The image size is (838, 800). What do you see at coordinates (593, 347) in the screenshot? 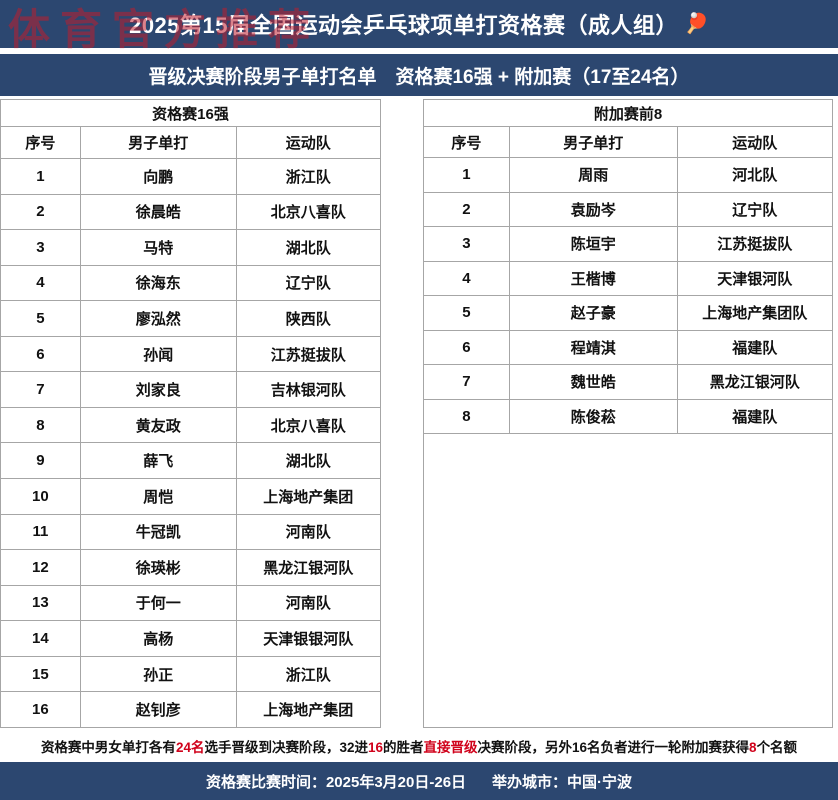
I see `cell-player: 程靖淇` at bounding box center [593, 347].